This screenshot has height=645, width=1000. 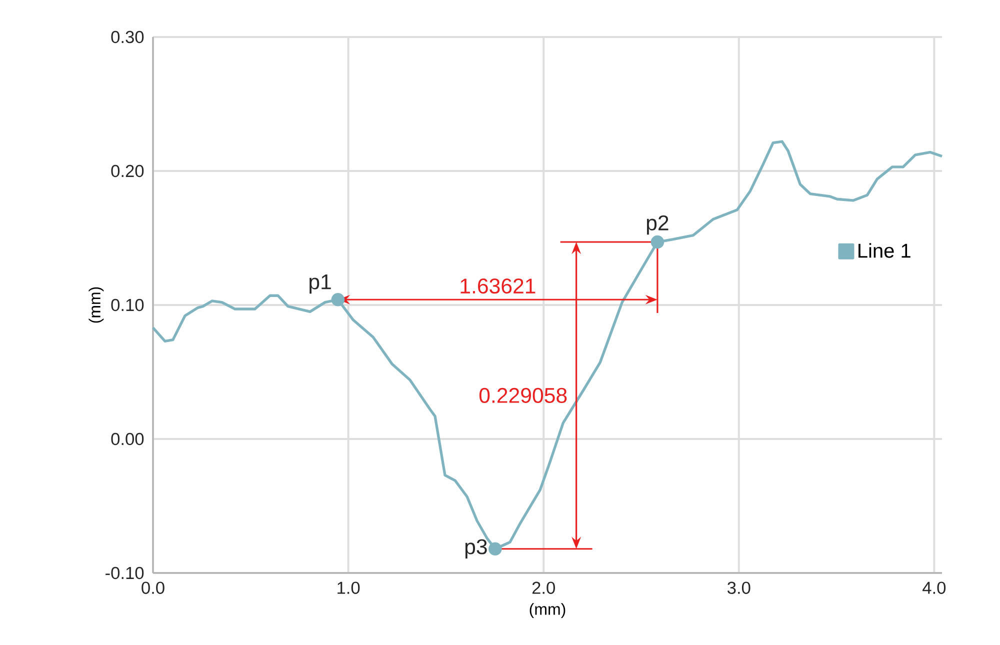 I want to click on y-axis-title: (mm), so click(x=96, y=305).